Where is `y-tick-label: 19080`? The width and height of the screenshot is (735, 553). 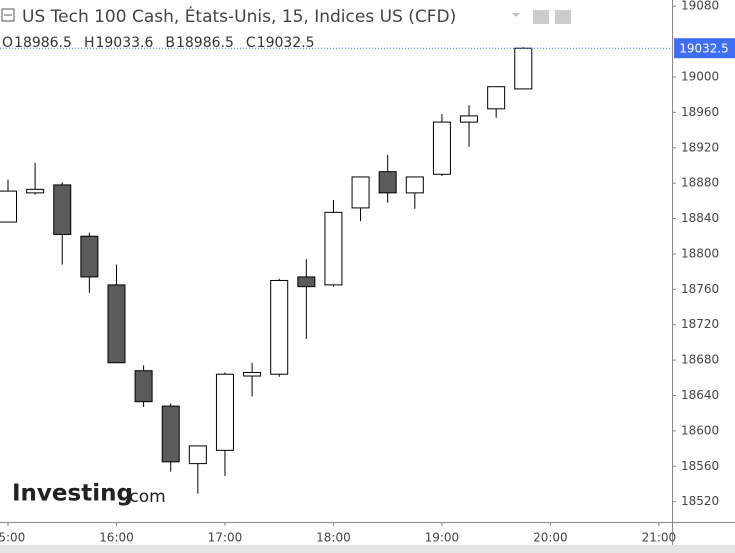 y-tick-label: 19080 is located at coordinates (700, 6).